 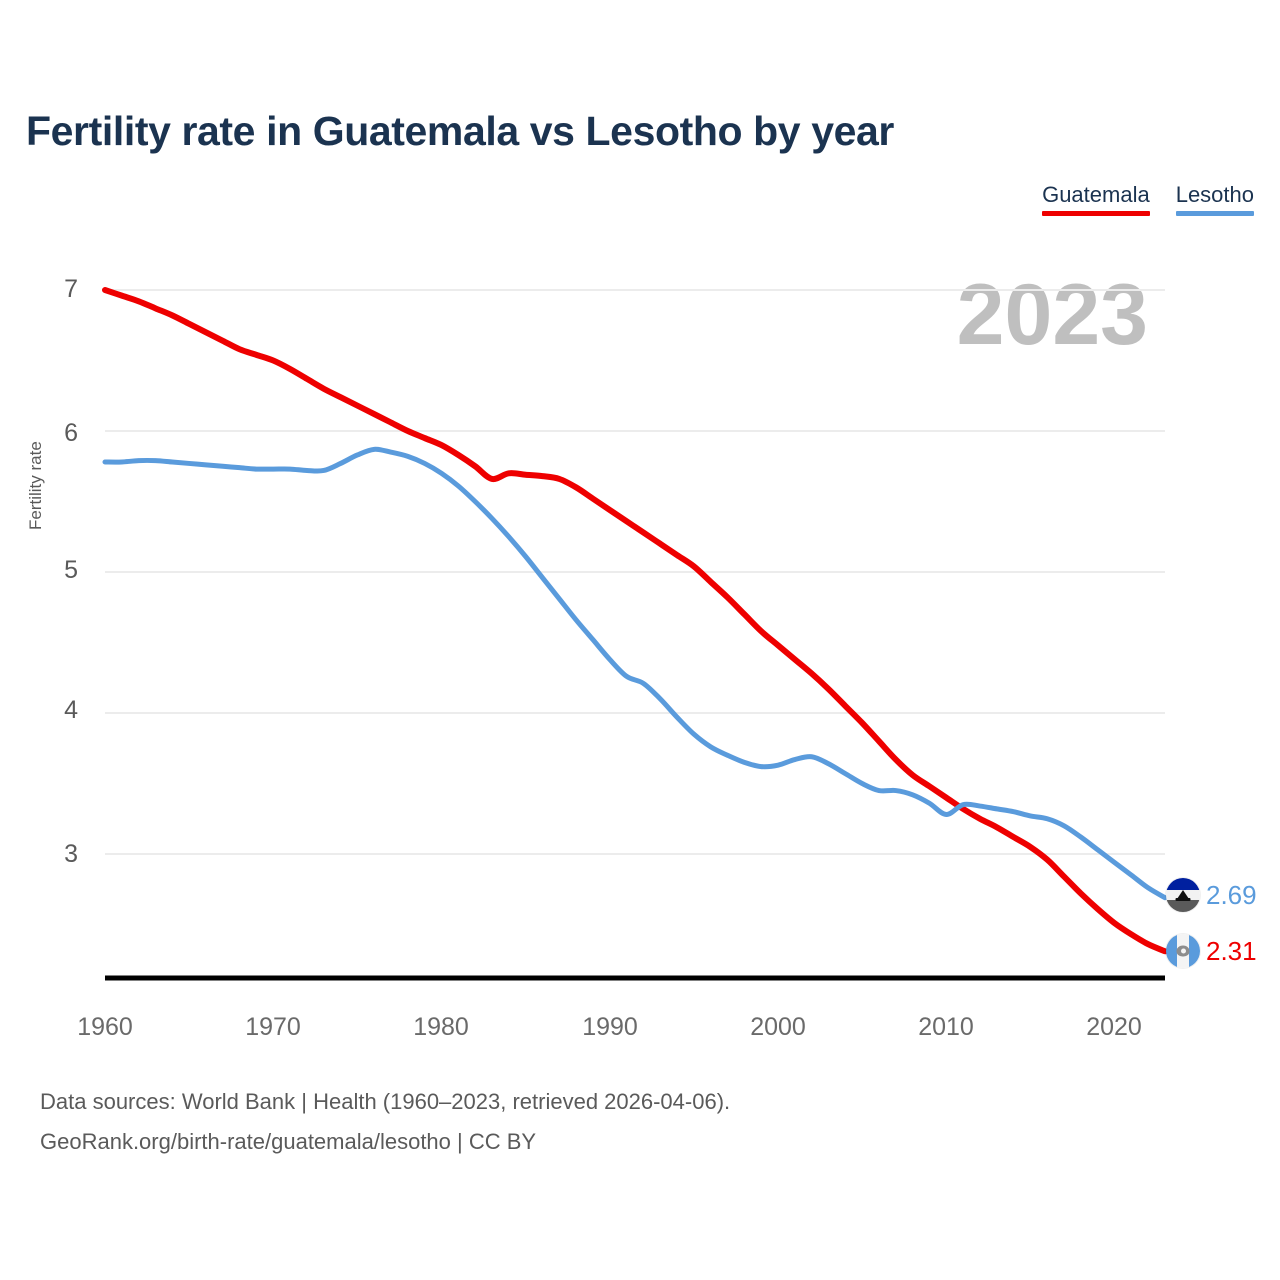 What do you see at coordinates (441, 1027) in the screenshot?
I see `x-tick-1980: 1980` at bounding box center [441, 1027].